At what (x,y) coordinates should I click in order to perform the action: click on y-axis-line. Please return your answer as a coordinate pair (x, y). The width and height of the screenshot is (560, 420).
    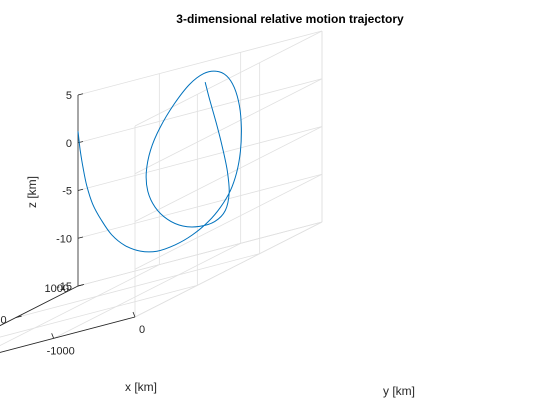
    Looking at the image, I should click on (68, 334).